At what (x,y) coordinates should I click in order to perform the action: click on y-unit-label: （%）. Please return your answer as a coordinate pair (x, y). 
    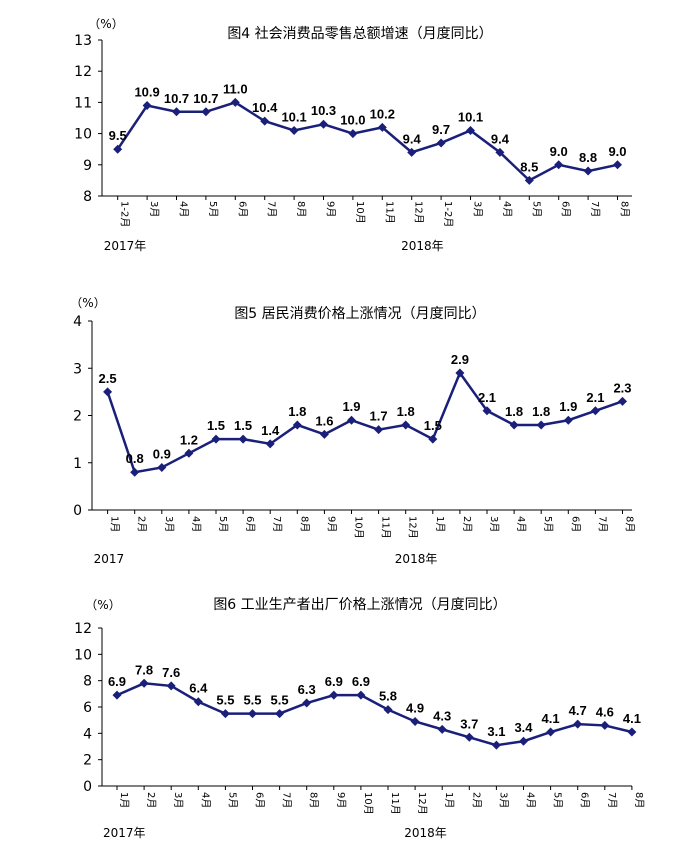
    Looking at the image, I should click on (102, 605).